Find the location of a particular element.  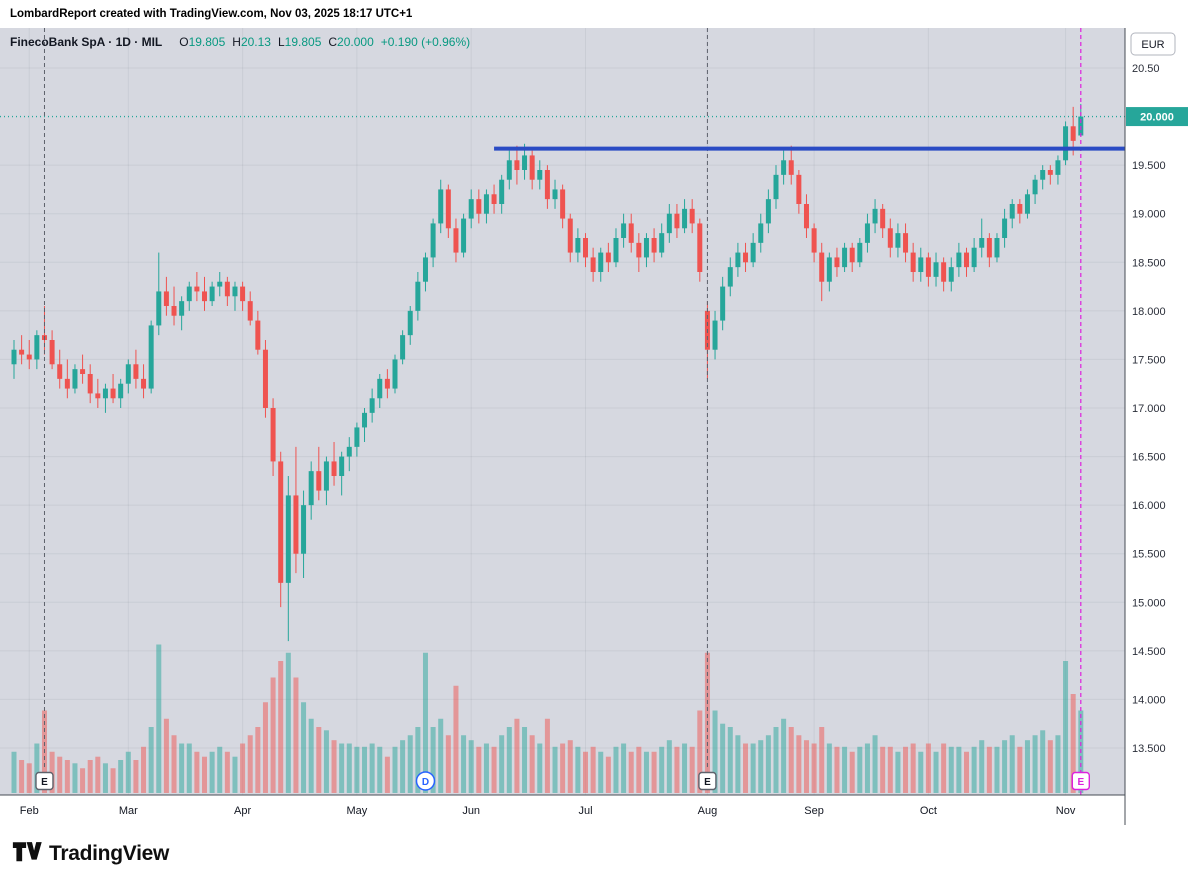

last-price-badge-label: 20.000 is located at coordinates (1157, 118).